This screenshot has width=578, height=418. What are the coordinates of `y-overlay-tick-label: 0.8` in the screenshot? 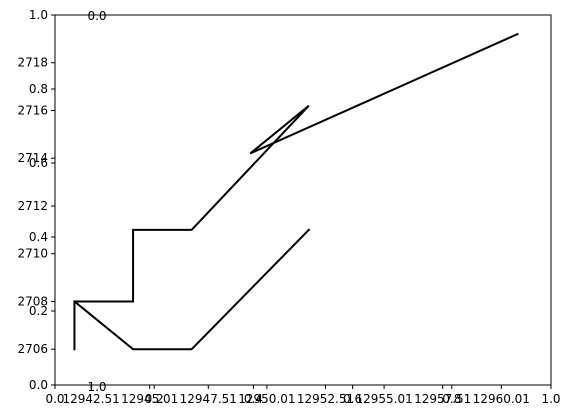 It's located at (38, 89).